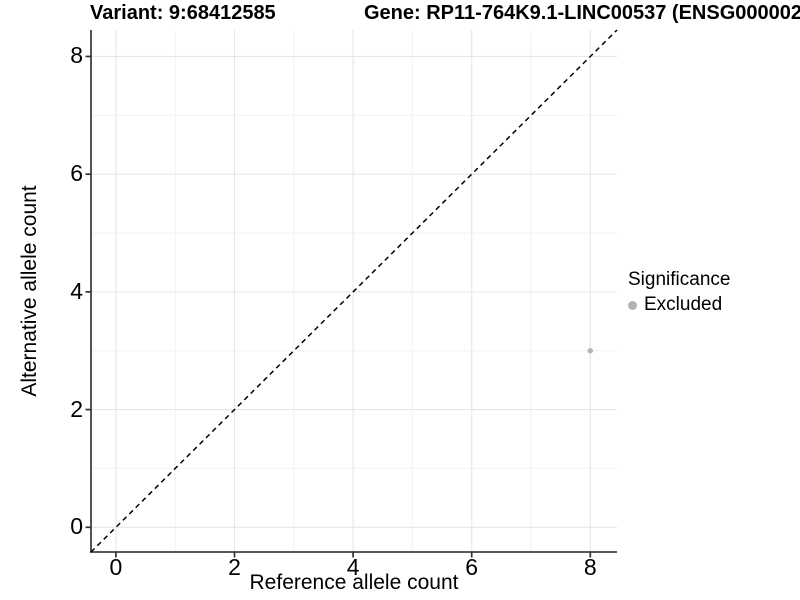 The height and width of the screenshot is (600, 800). What do you see at coordinates (353, 567) in the screenshot?
I see `x-tick-label: 4` at bounding box center [353, 567].